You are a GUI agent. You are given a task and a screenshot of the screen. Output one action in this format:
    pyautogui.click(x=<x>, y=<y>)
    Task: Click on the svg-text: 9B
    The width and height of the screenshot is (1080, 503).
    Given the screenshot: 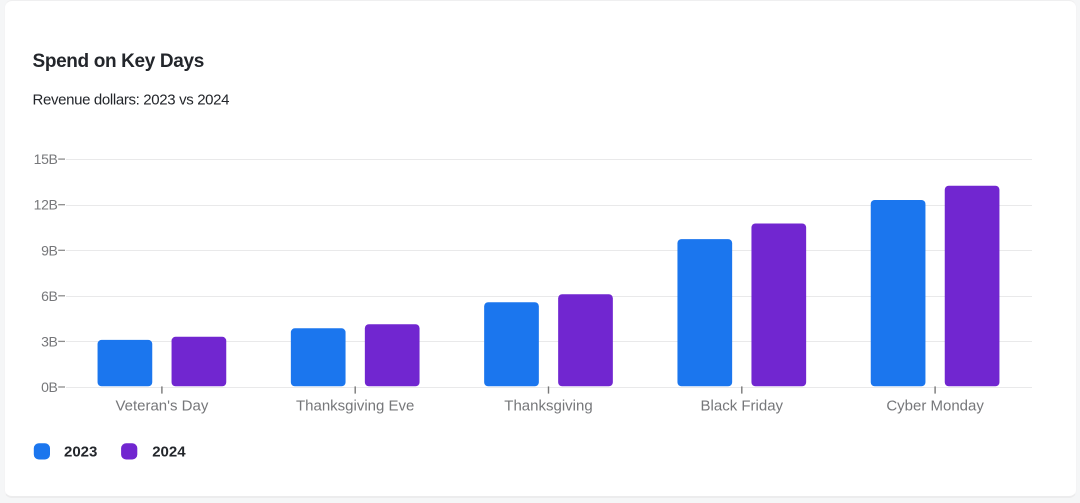 What is the action you would take?
    pyautogui.click(x=49, y=250)
    